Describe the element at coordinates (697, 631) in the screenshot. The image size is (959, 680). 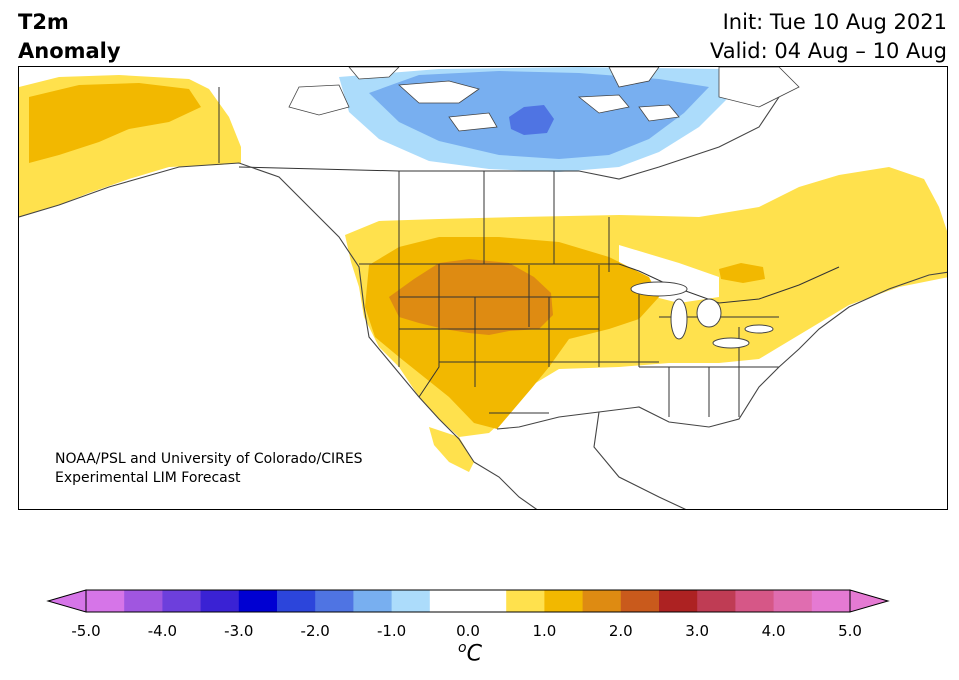
I see `colorbar-tick-label: 3.0` at that location.